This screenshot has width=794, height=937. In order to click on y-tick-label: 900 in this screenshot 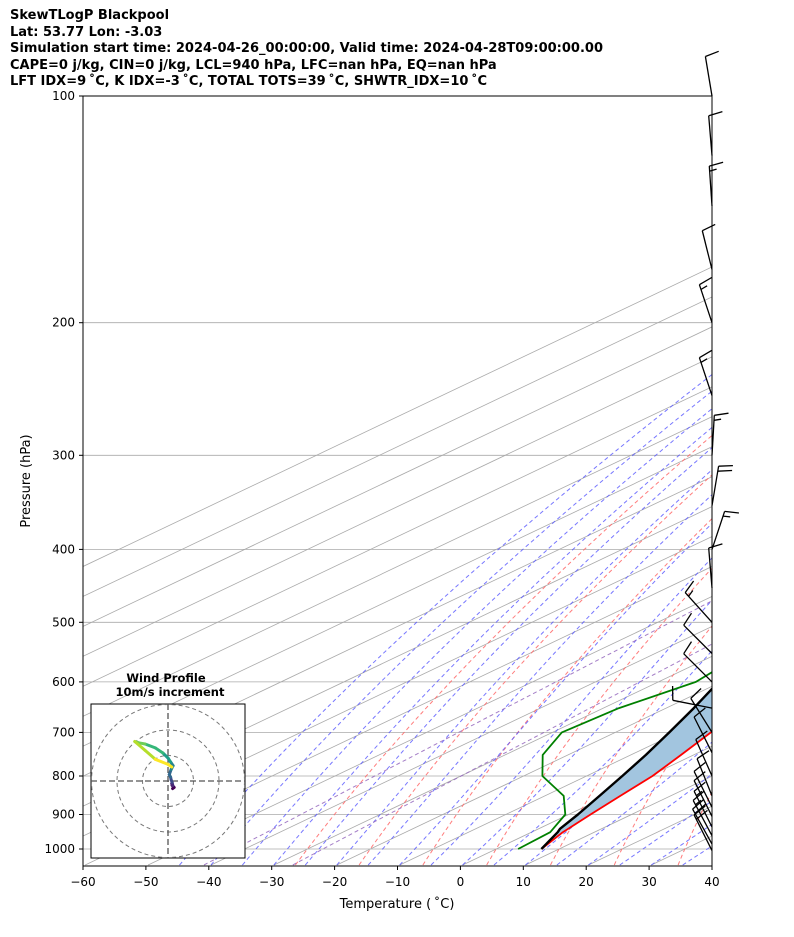, I will do `click(63, 815)`.